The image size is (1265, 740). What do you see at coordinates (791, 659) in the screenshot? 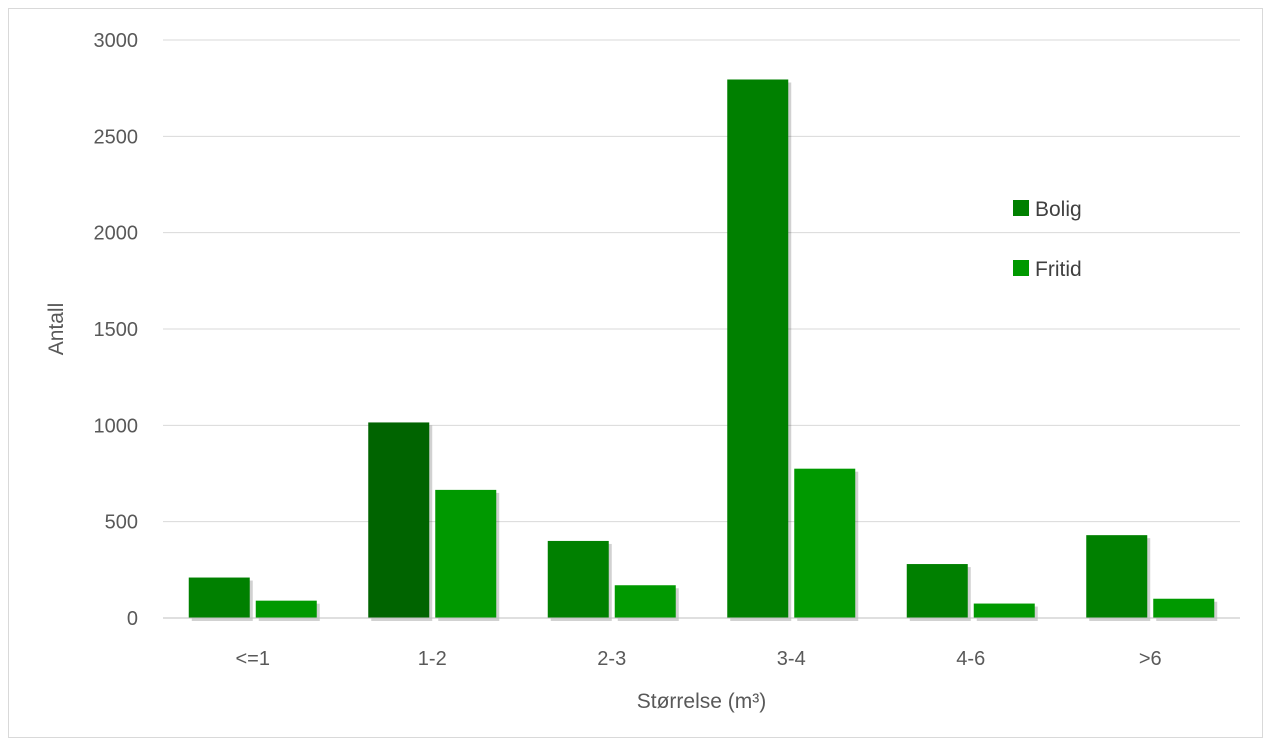
I see `x-tick-label: 3-4` at bounding box center [791, 659].